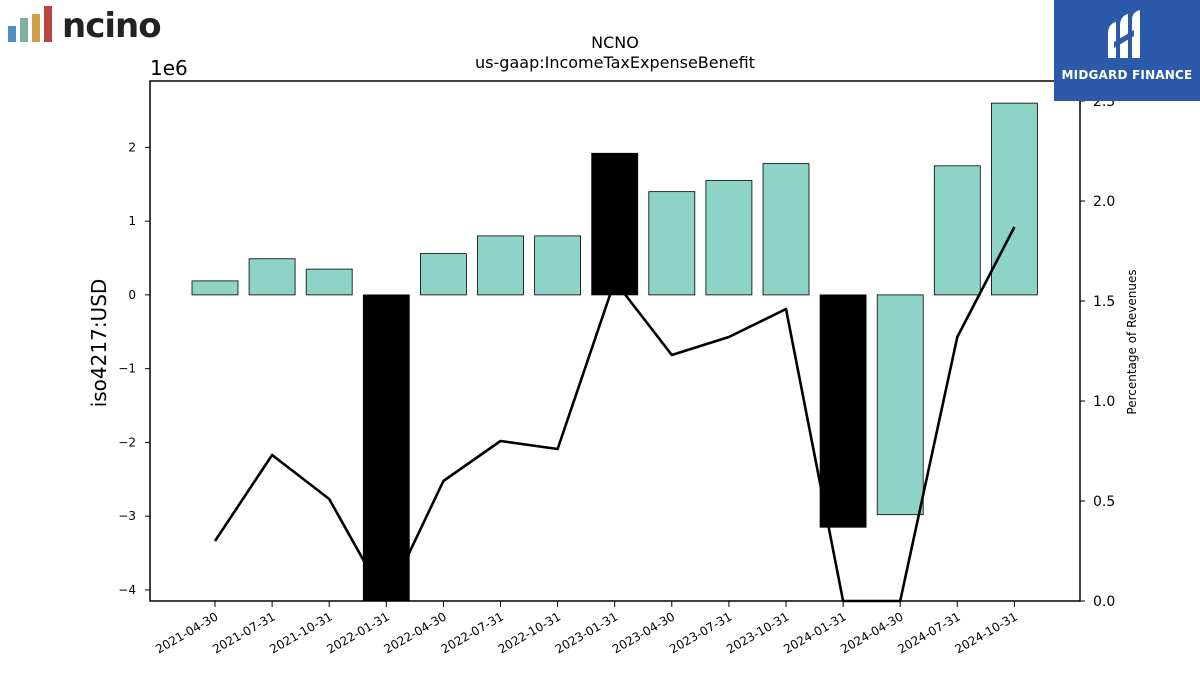  Describe the element at coordinates (615, 42) in the screenshot. I see `chart-title: NCNO` at that location.